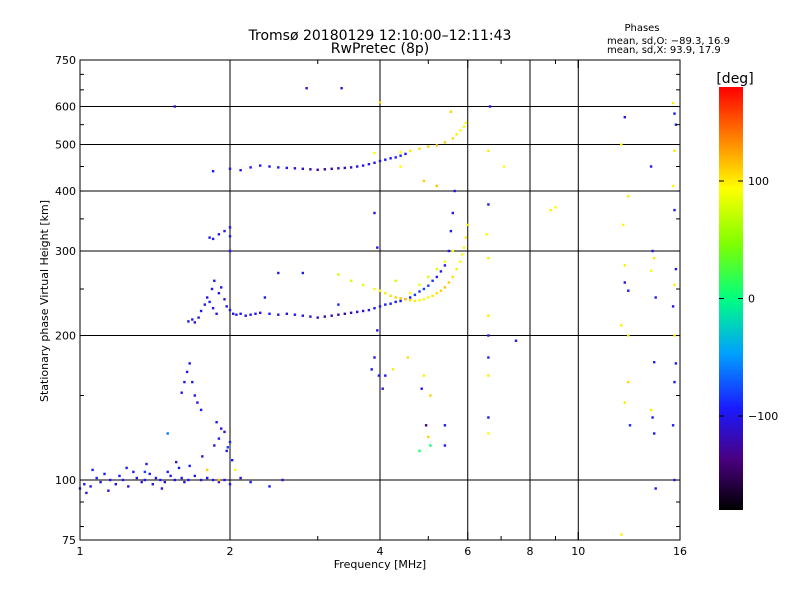 The width and height of the screenshot is (800, 600). Describe the element at coordinates (380, 564) in the screenshot. I see `x-axis-label: Frequency [MHz]` at that location.